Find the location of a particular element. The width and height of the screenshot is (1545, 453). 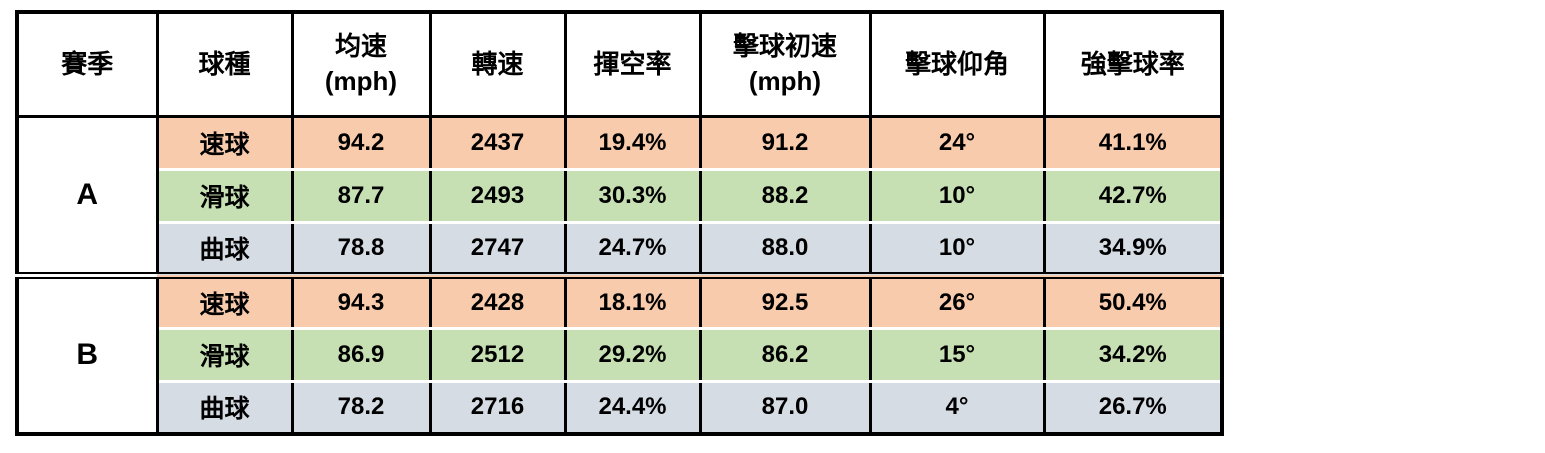

header-avg-velocity: 均速 (mph) is located at coordinates (361, 64).